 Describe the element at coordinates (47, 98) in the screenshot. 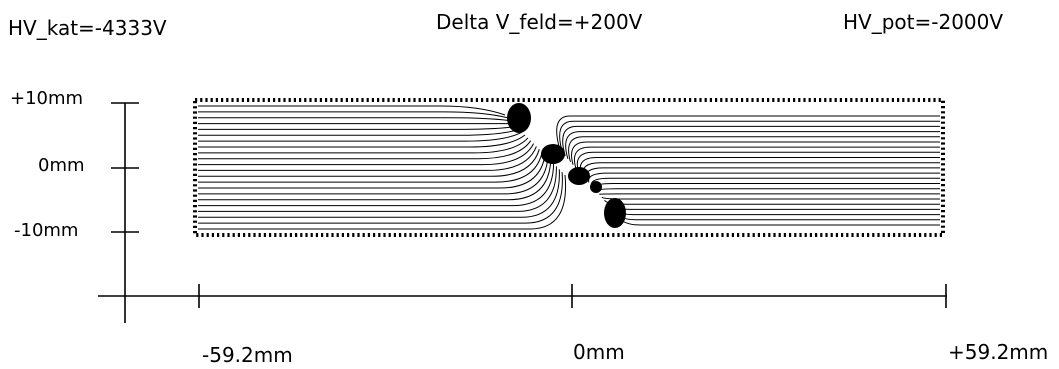

I see `y-tick-label-top: +10mm` at that location.